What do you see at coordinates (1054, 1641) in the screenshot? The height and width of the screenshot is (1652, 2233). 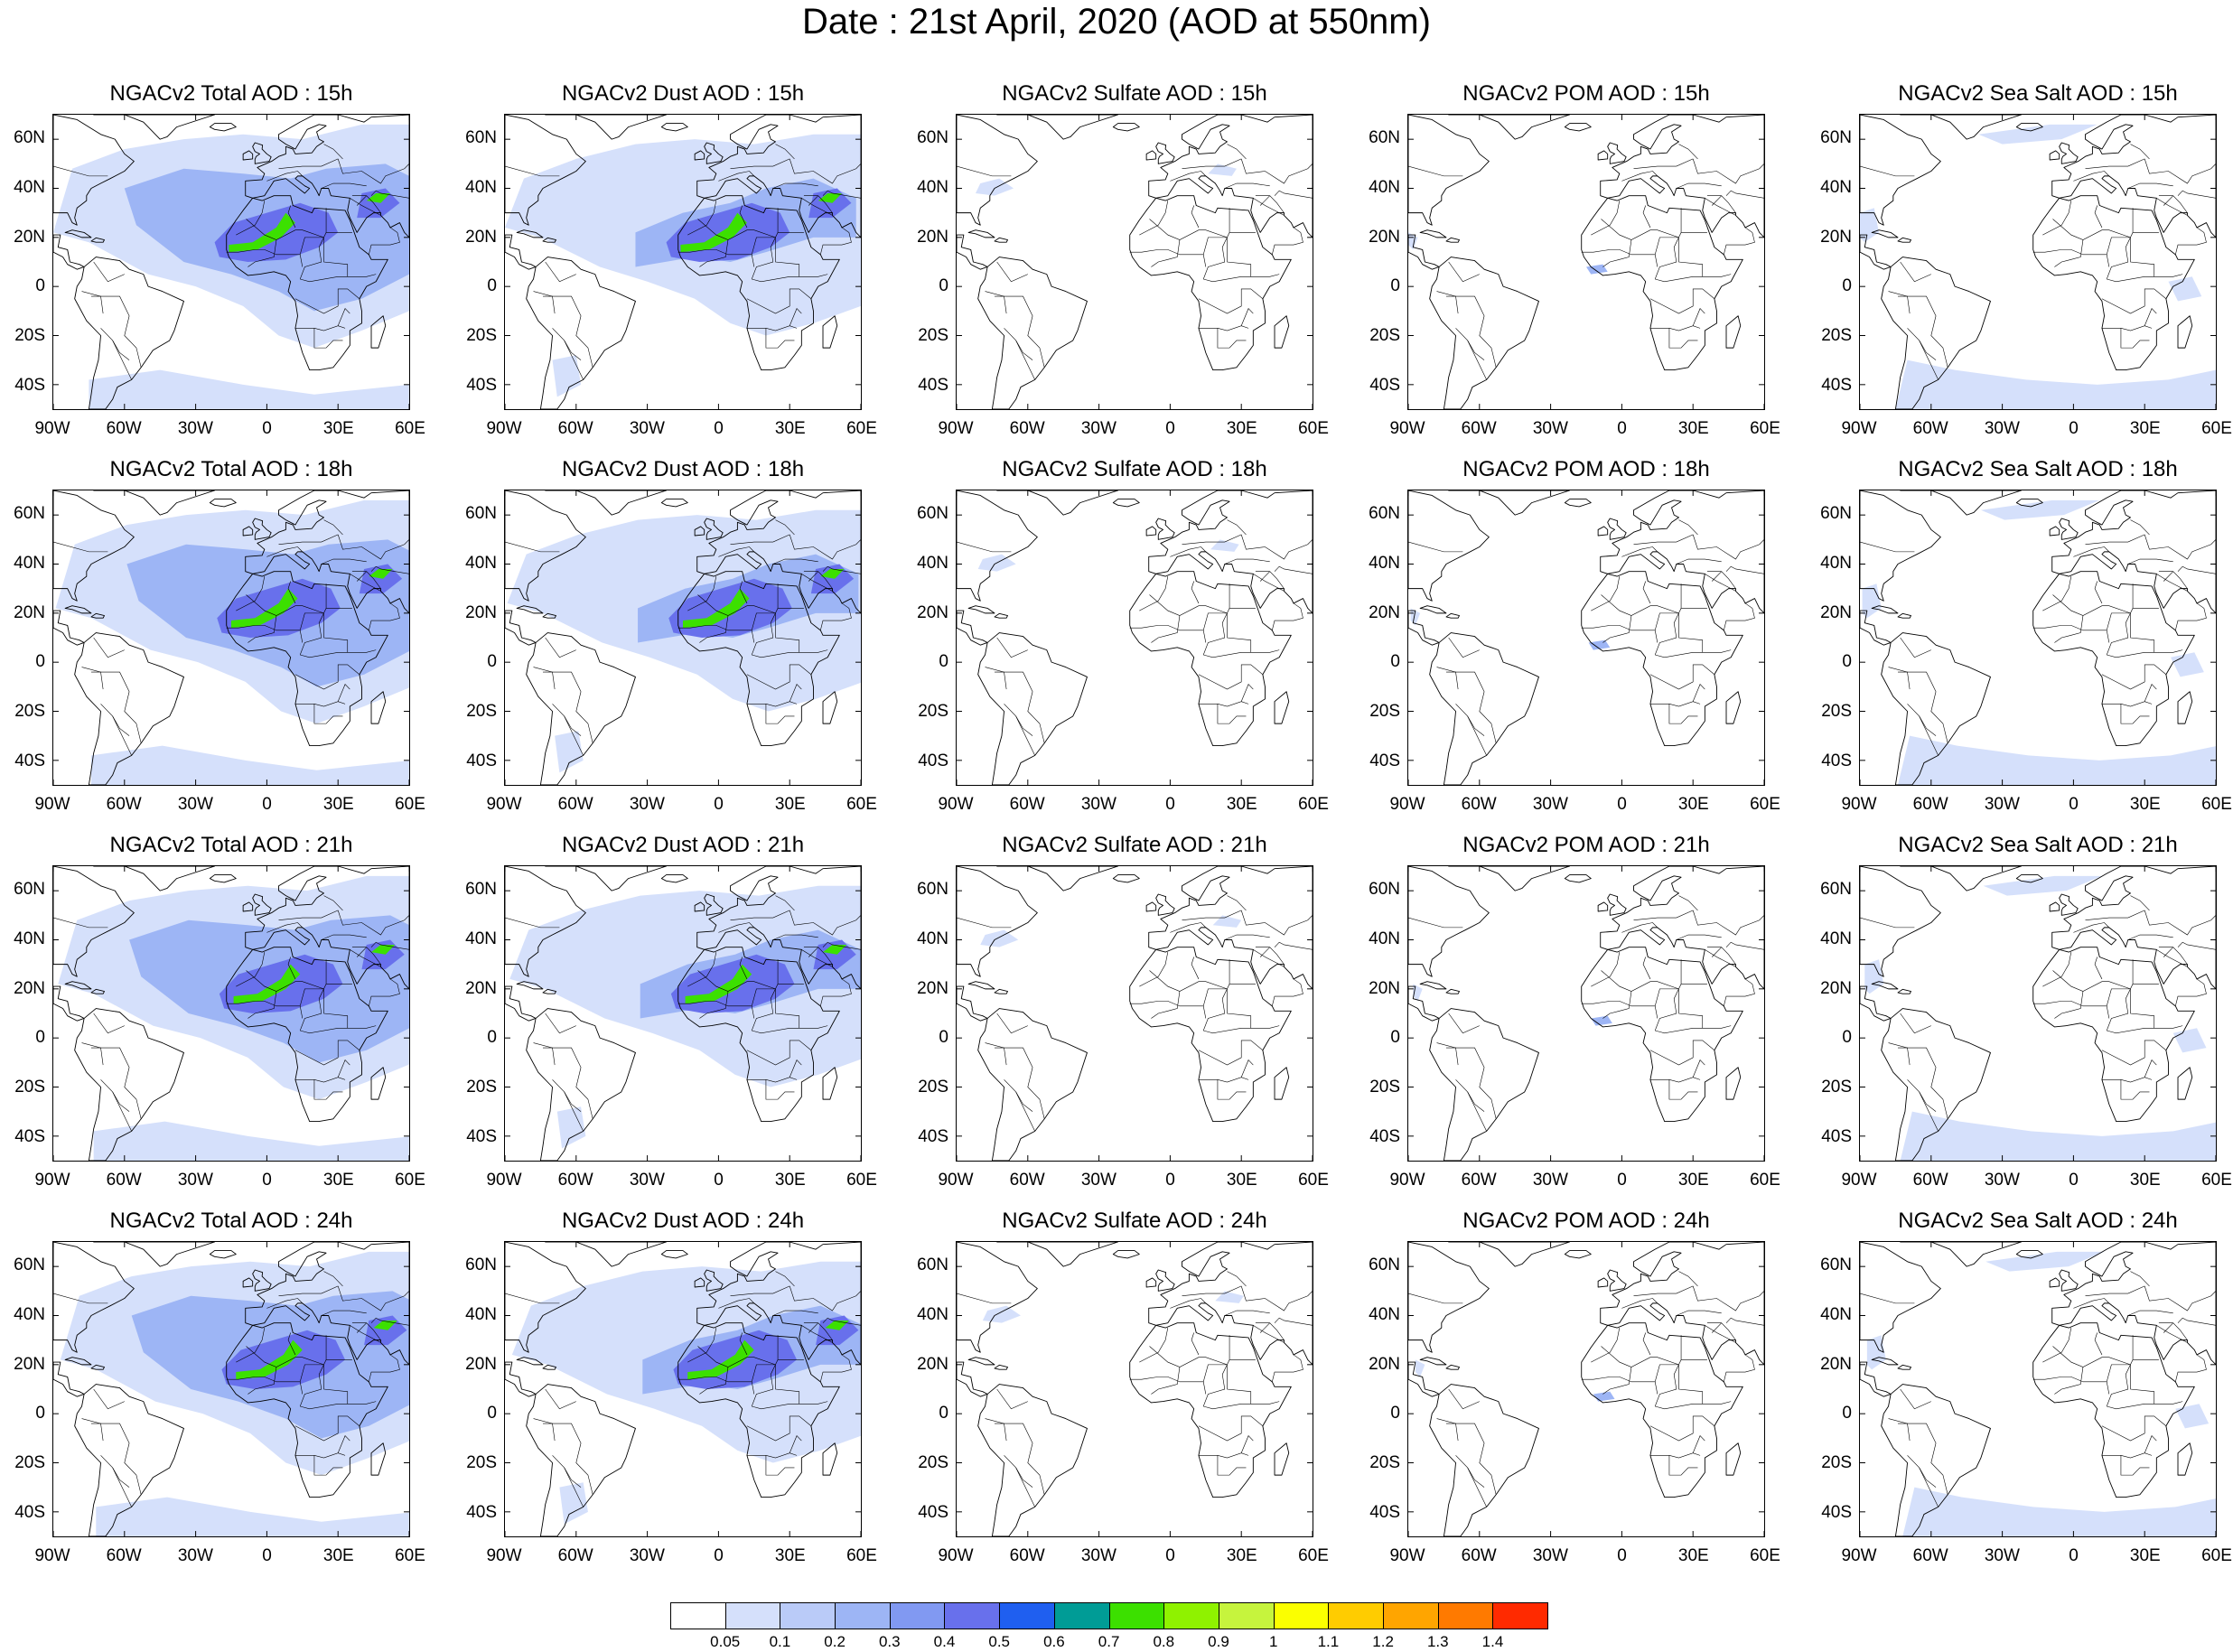 I see `colorbar-label: 0.6` at bounding box center [1054, 1641].